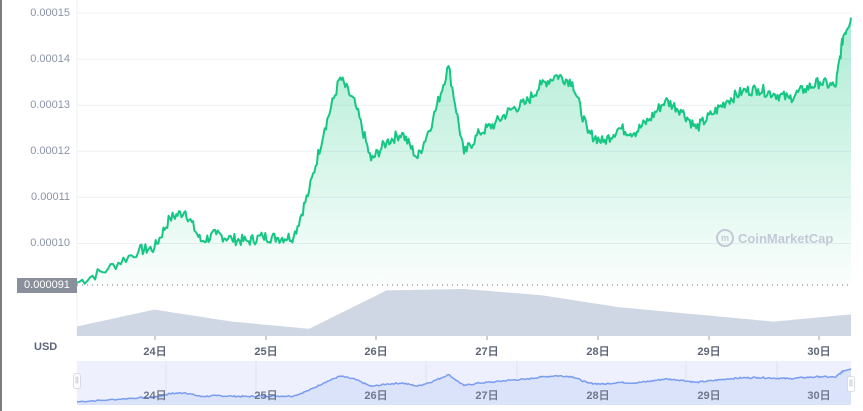 The width and height of the screenshot is (863, 411). I want to click on volume-area, so click(464, 312).